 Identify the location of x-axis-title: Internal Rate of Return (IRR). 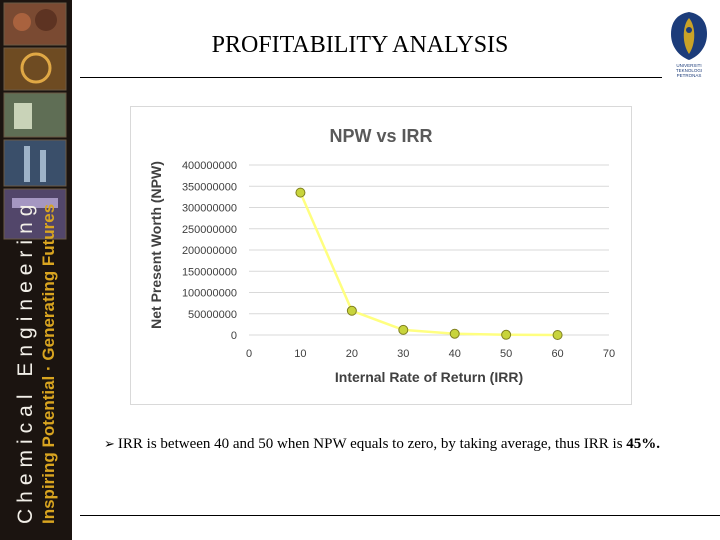
(429, 377).